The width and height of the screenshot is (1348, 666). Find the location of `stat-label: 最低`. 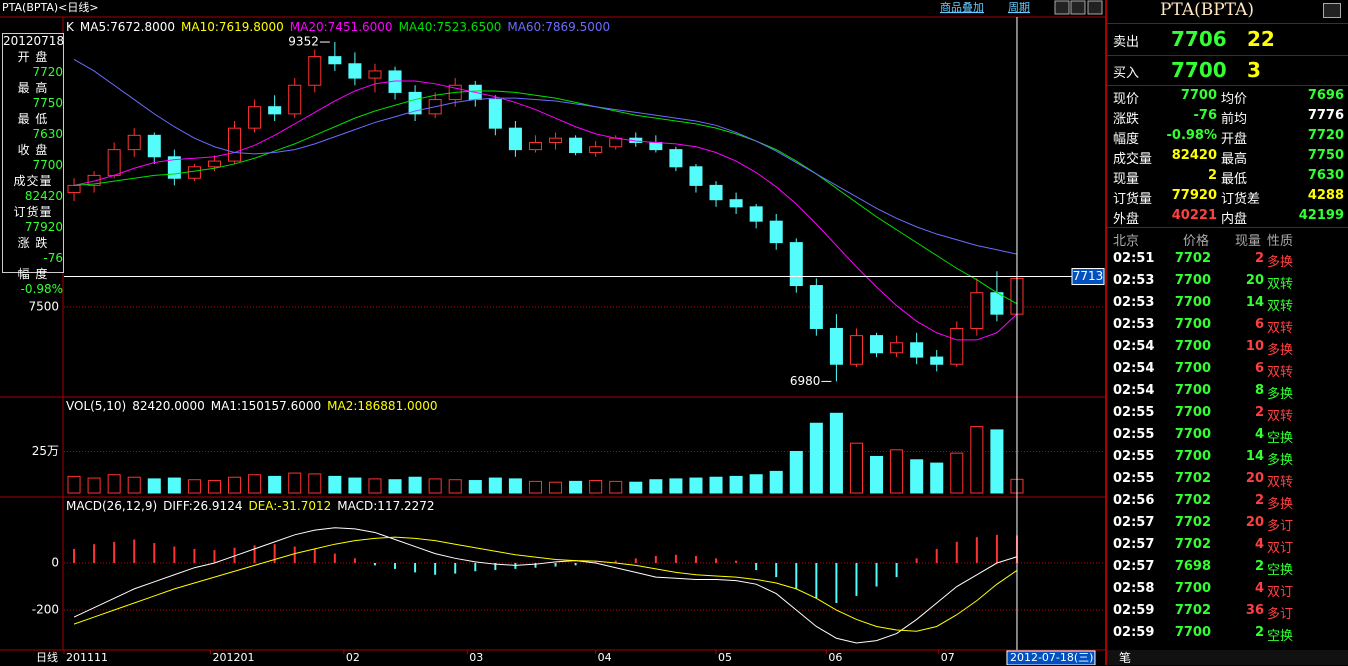

stat-label: 最低 is located at coordinates (1234, 179).